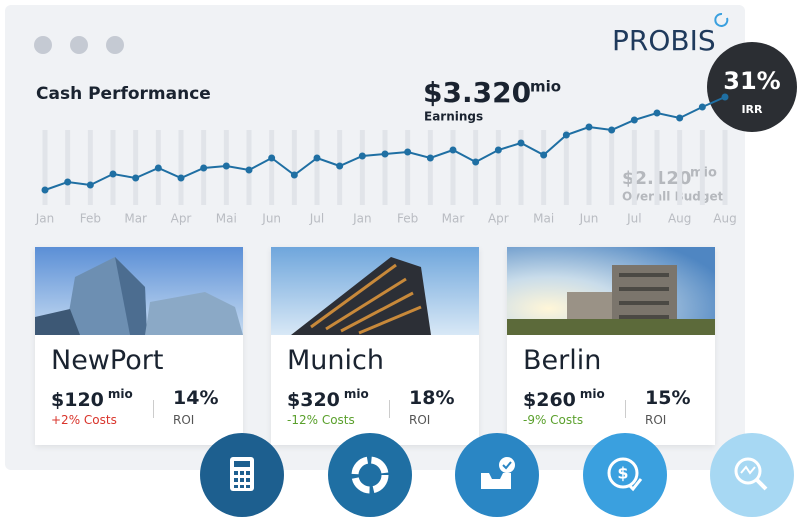 Image resolution: width=800 pixels, height=525 pixels. Describe the element at coordinates (321, 420) in the screenshot. I see `property-costs: -12% Costs` at that location.